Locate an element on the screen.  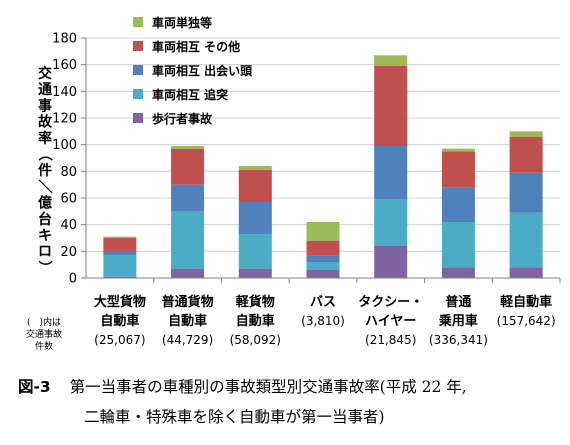
figure-label: 図-3 is located at coordinates (34, 387).